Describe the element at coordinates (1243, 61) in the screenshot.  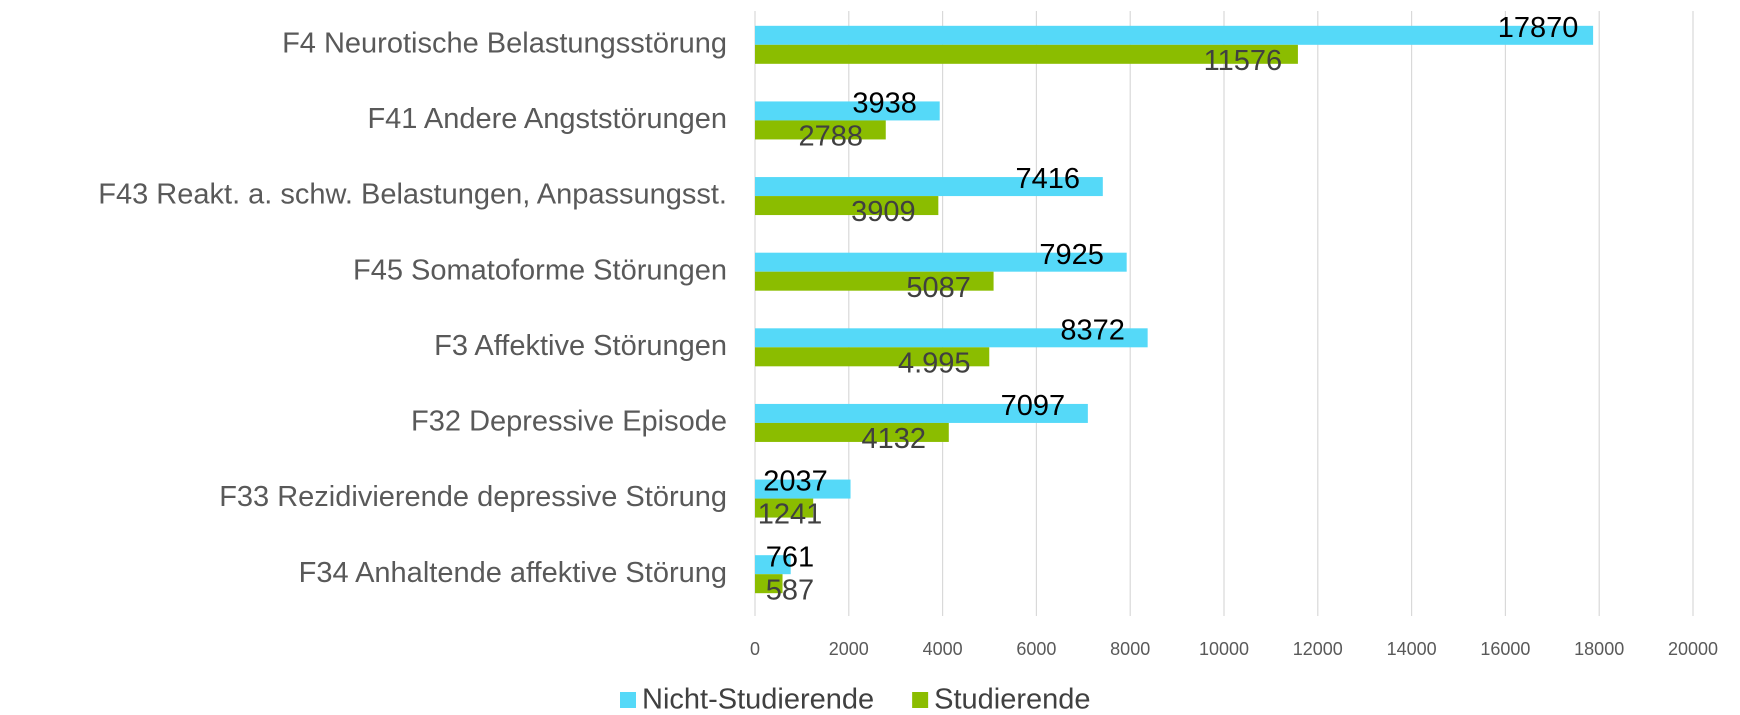
I see `data-label: 11576` at that location.